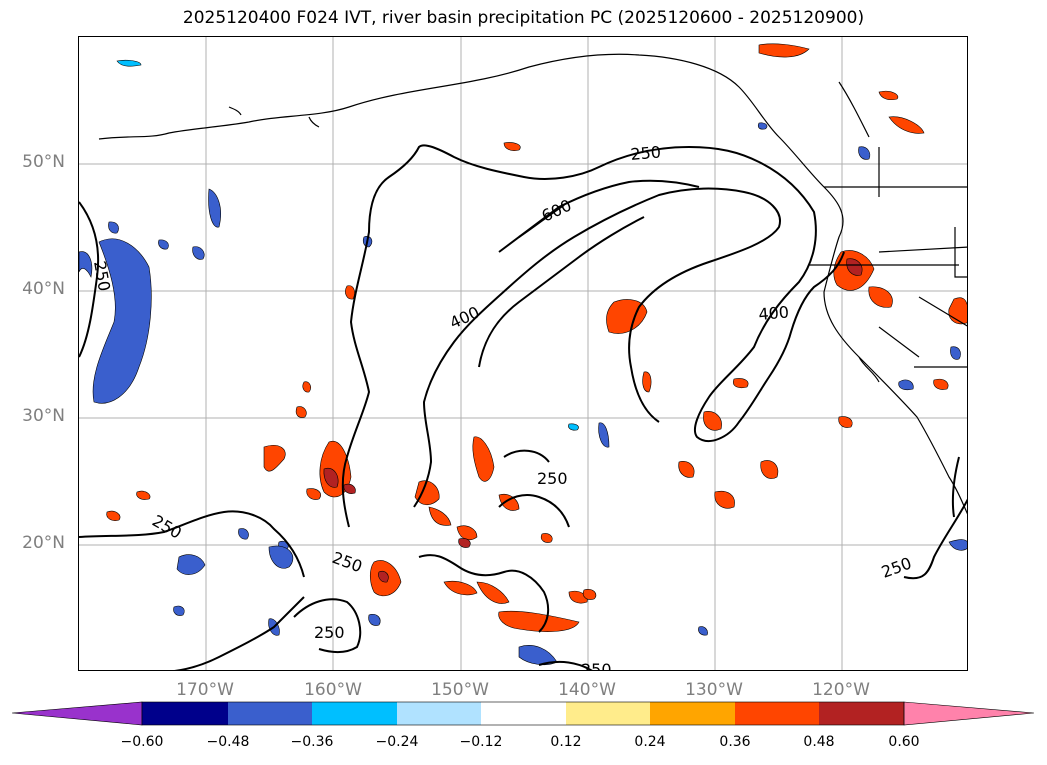 The width and height of the screenshot is (1047, 765). I want to click on contour-label-250-sw: 250, so click(167, 527).